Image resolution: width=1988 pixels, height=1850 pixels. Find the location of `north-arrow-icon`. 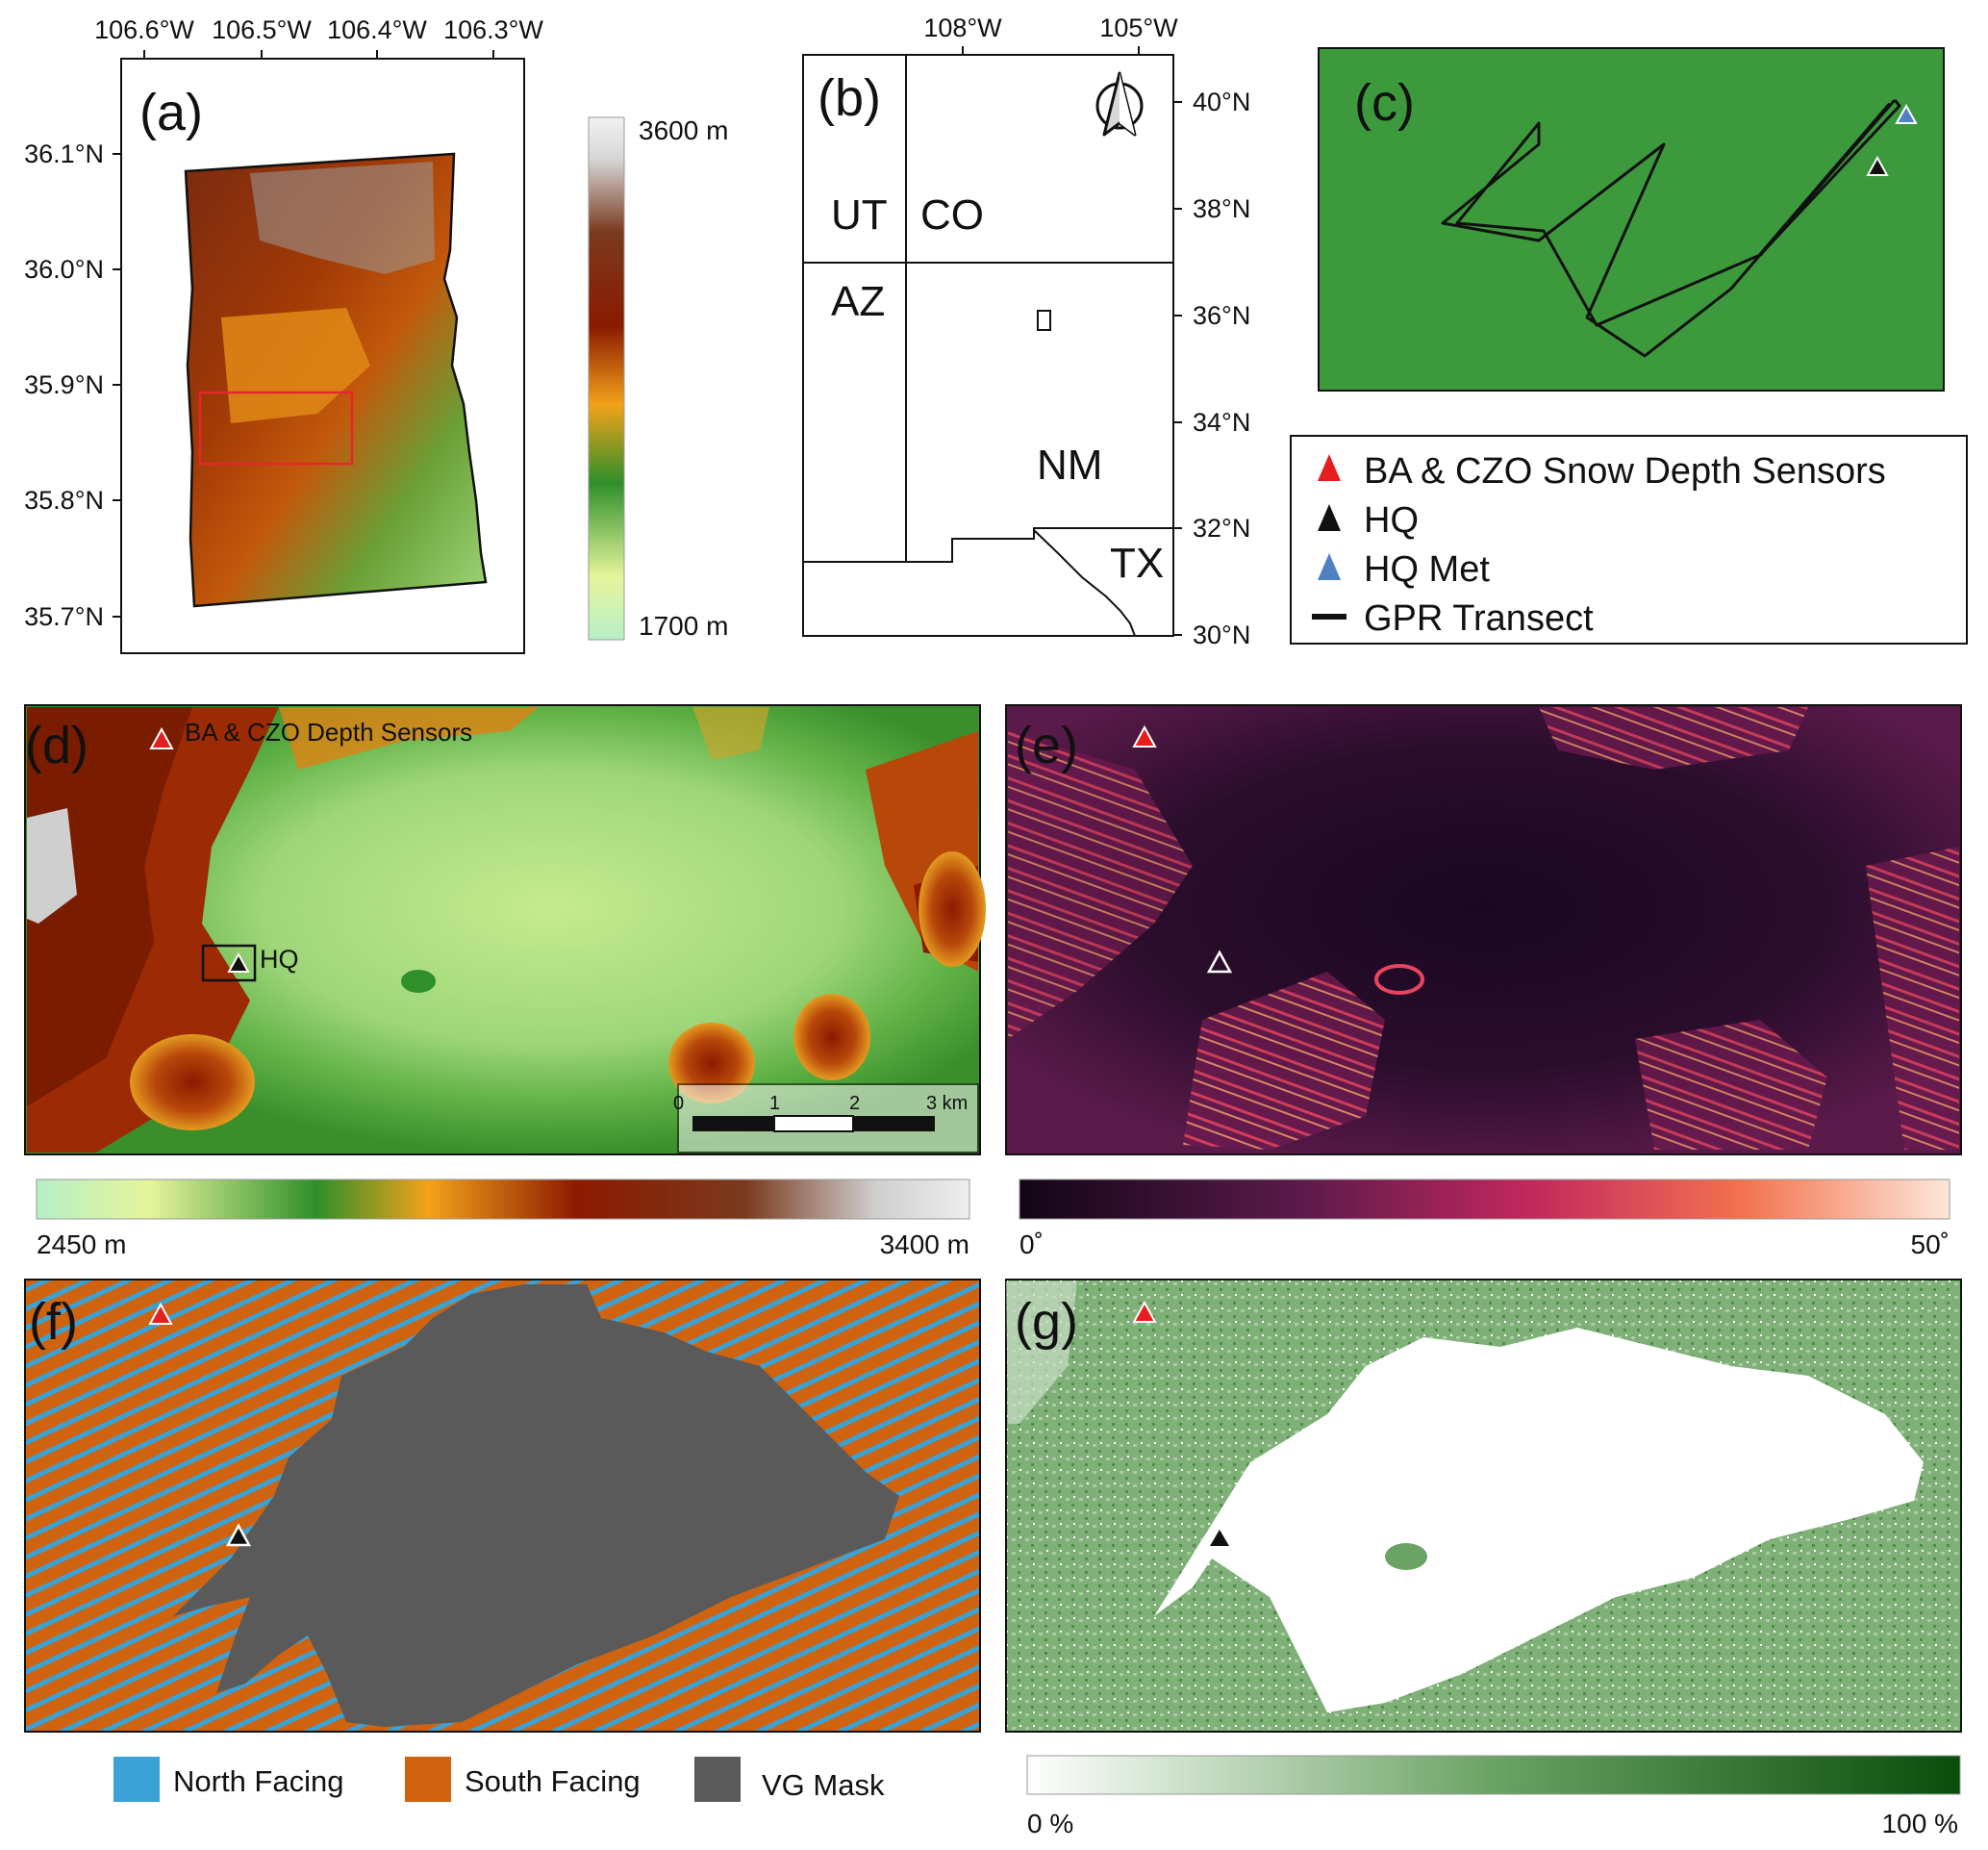

north-arrow-icon is located at coordinates (1119, 104).